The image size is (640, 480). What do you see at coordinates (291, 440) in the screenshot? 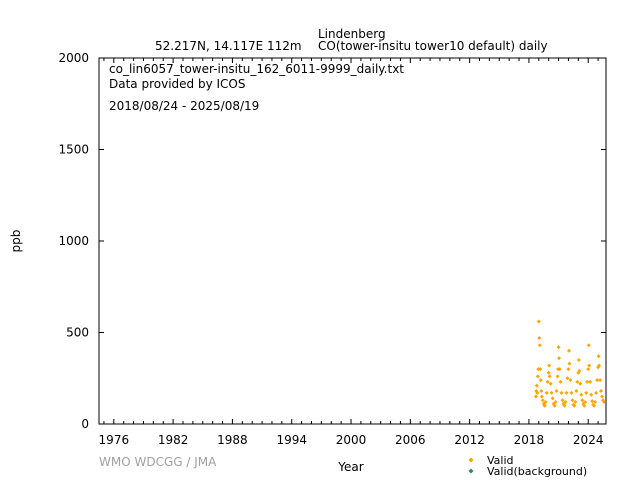
I see `x-tick-label: 1994` at bounding box center [291, 440].